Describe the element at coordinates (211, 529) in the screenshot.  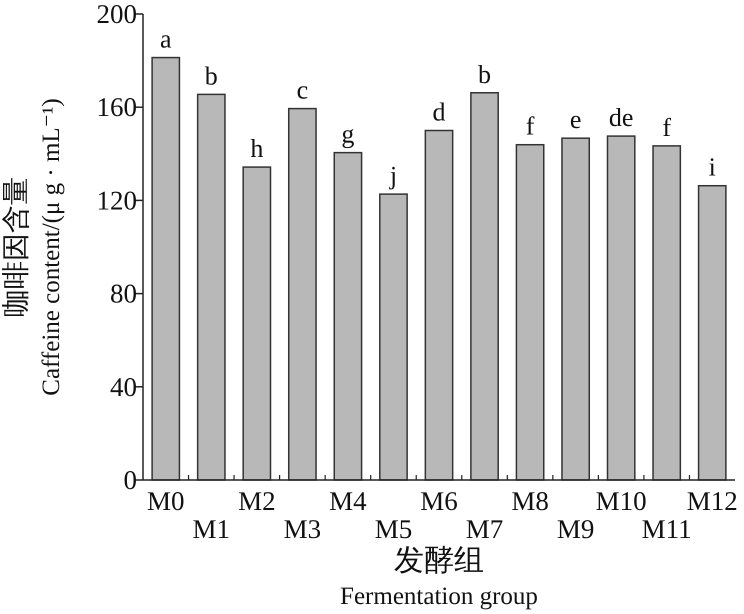
I see `x-tick-label: M1` at that location.